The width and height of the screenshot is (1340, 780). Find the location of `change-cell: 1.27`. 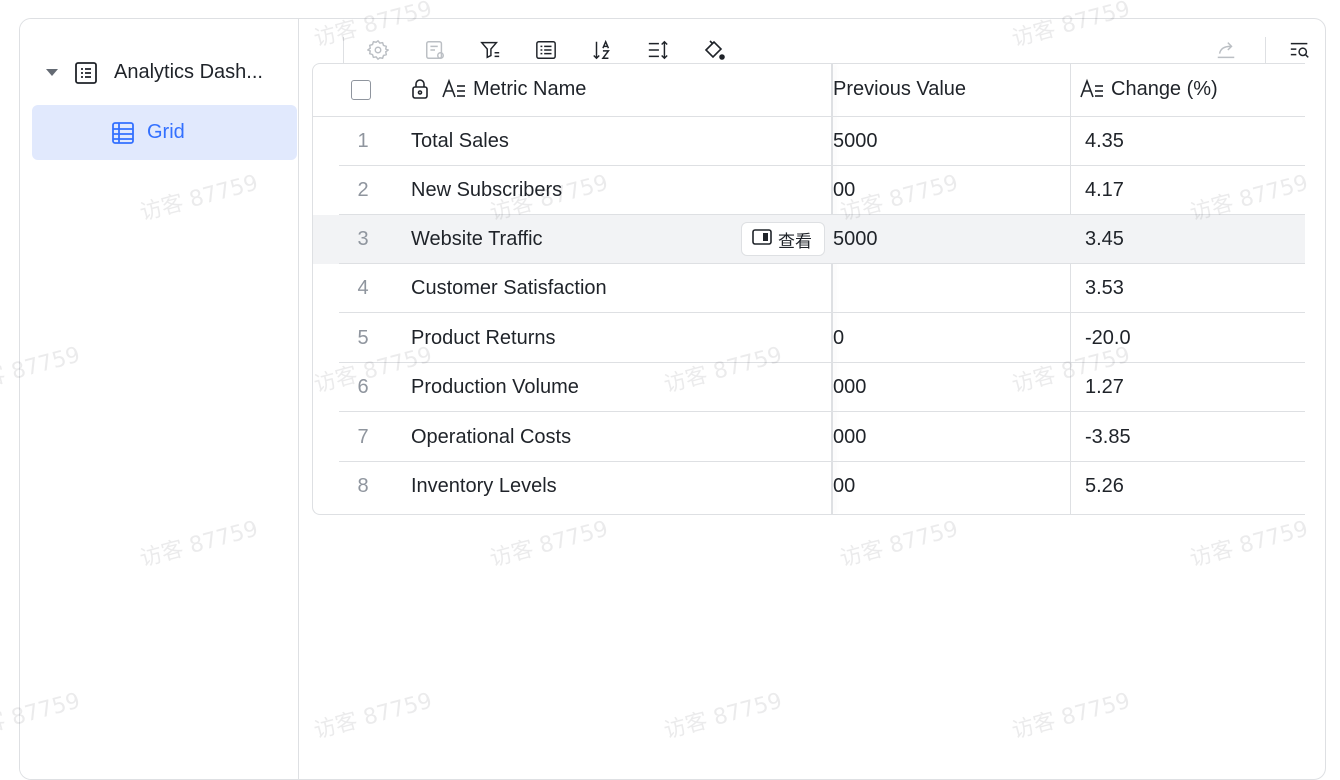

change-cell: 1.27 is located at coordinates (1104, 387).